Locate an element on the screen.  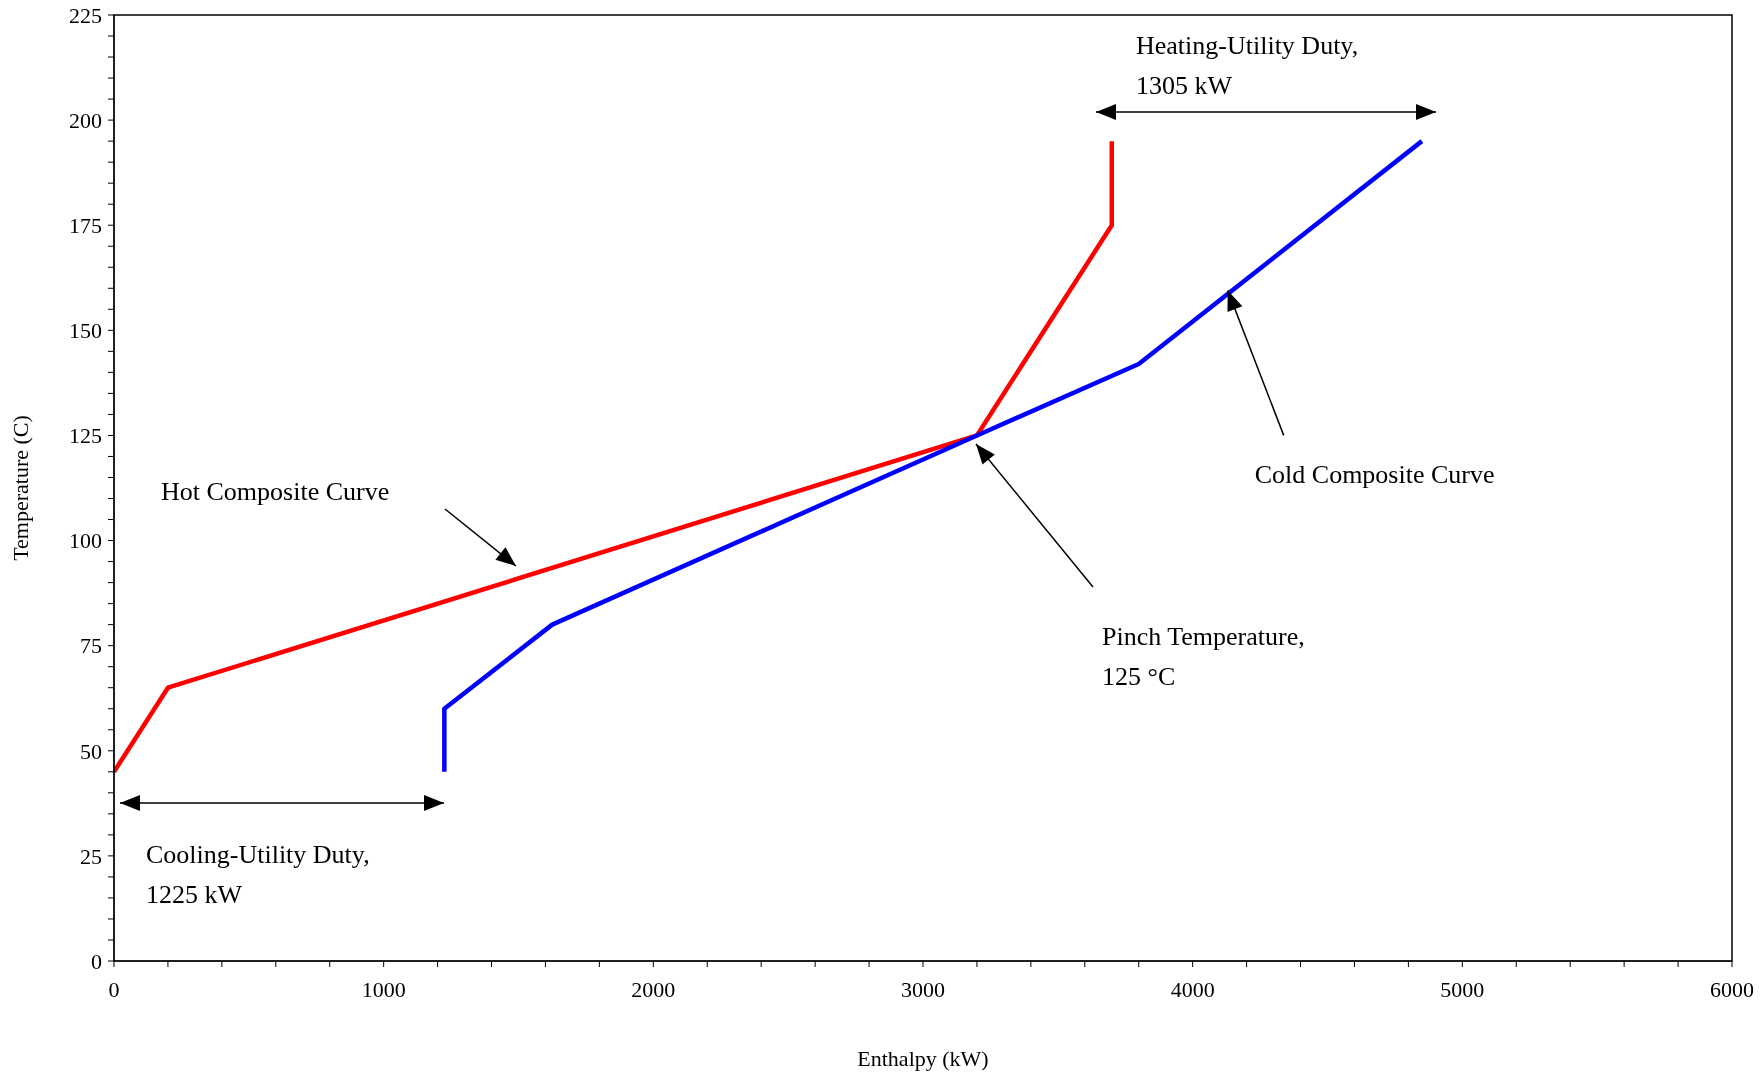
y-axis-title: Temperature (C) is located at coordinates (20, 488).